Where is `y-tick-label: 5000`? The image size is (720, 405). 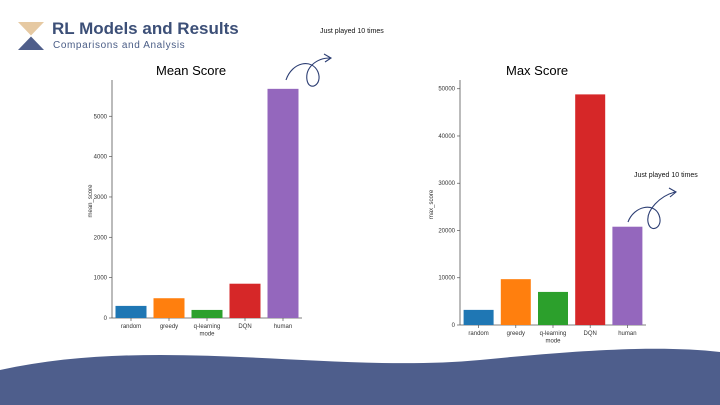
y-tick-label: 5000 is located at coordinates (101, 117).